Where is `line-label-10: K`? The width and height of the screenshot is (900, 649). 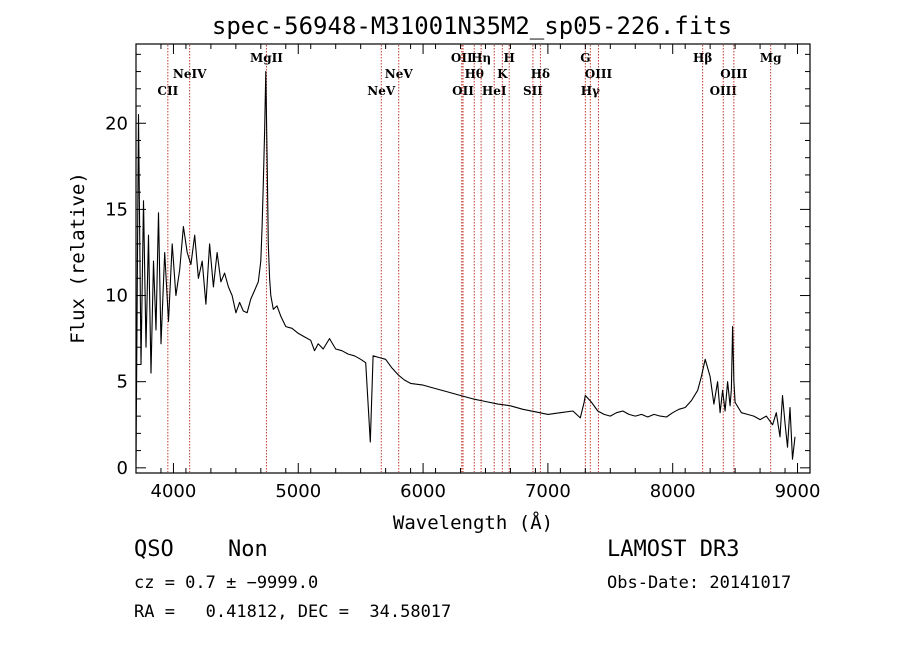
line-label-10: K is located at coordinates (502, 74).